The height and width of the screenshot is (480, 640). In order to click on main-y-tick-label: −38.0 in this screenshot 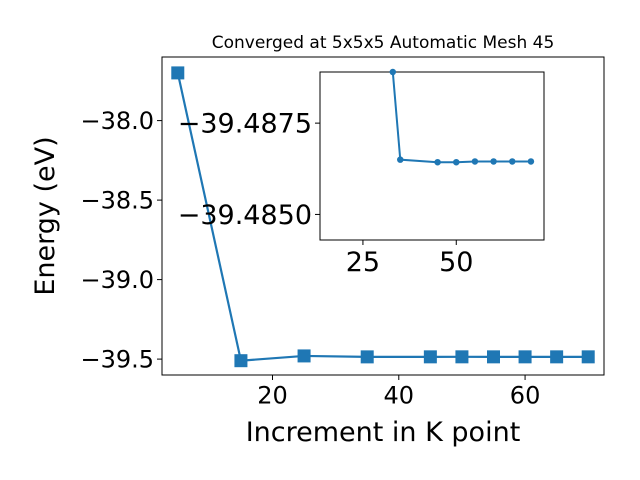, I will do `click(117, 121)`.